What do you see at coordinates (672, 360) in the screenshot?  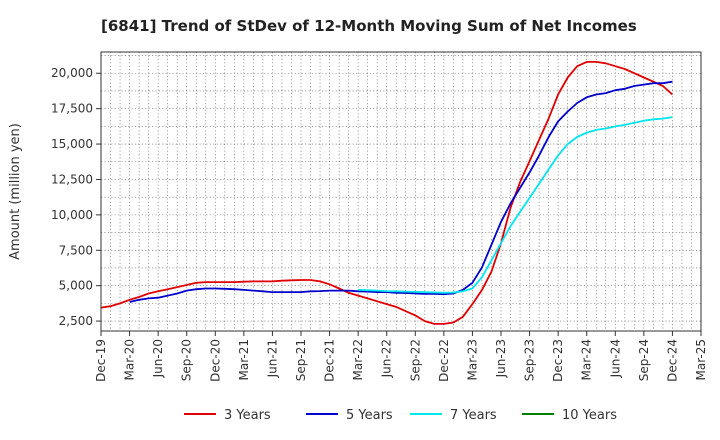 I see `x-tick-label: Dec-24` at bounding box center [672, 360].